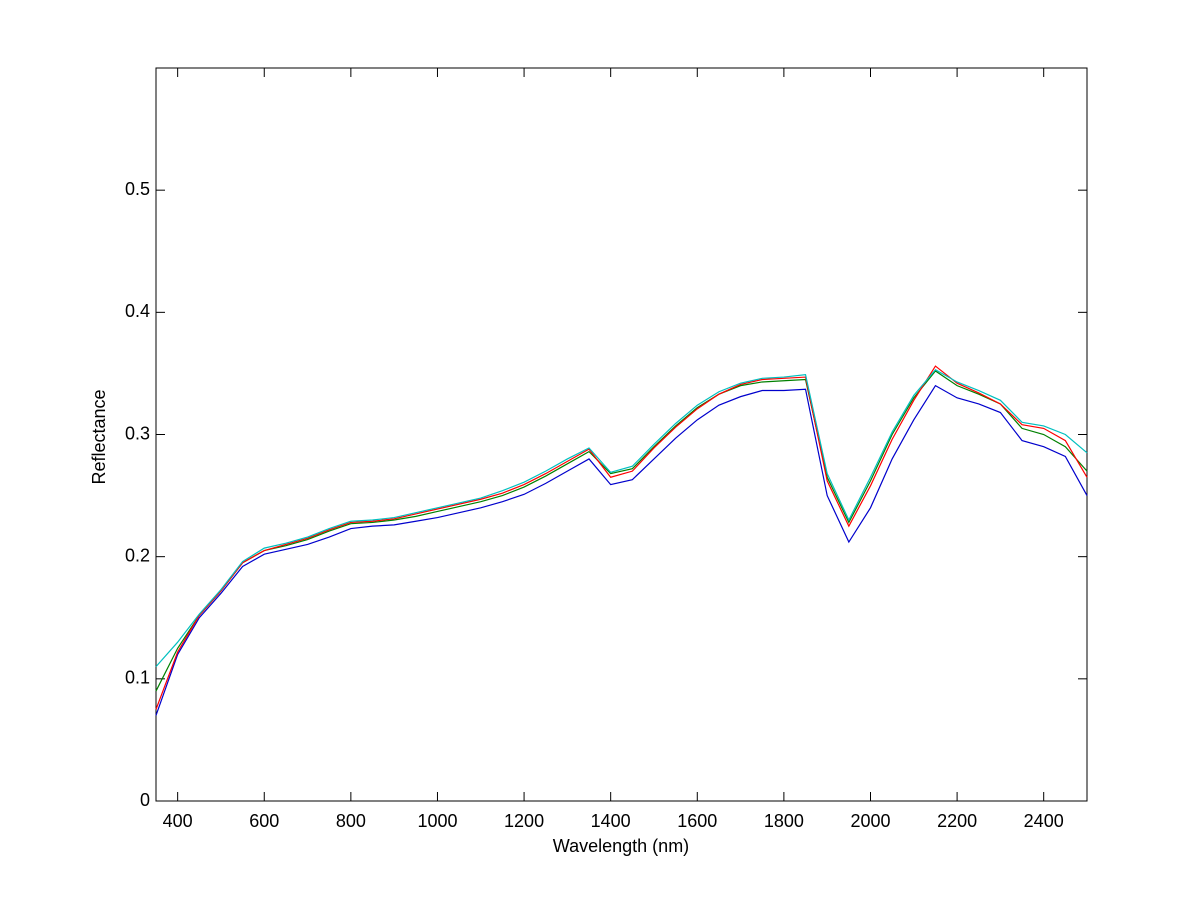 The width and height of the screenshot is (1201, 901). What do you see at coordinates (145, 800) in the screenshot?
I see `y-tick-label: 0` at bounding box center [145, 800].